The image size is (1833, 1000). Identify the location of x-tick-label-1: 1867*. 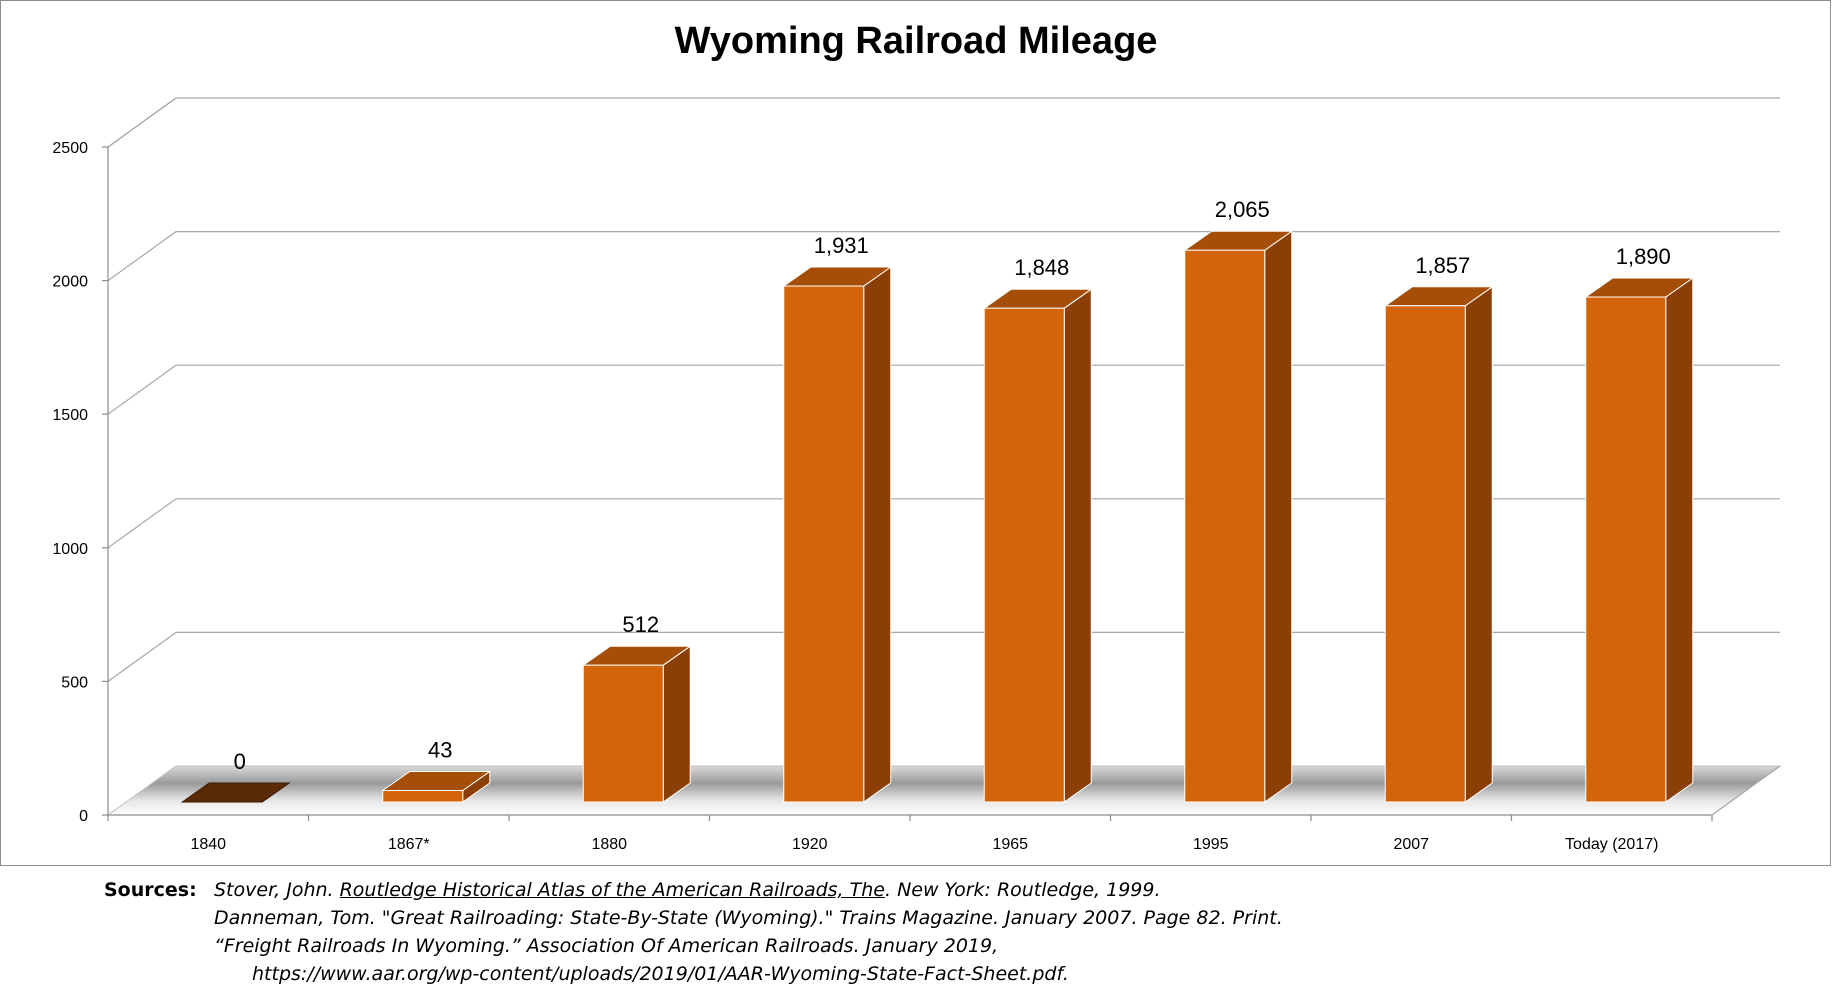
(409, 844).